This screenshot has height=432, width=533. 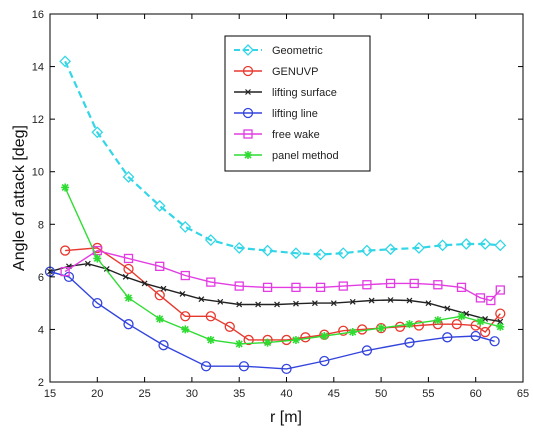 I want to click on legend-marker-lifting-line, so click(x=248, y=113).